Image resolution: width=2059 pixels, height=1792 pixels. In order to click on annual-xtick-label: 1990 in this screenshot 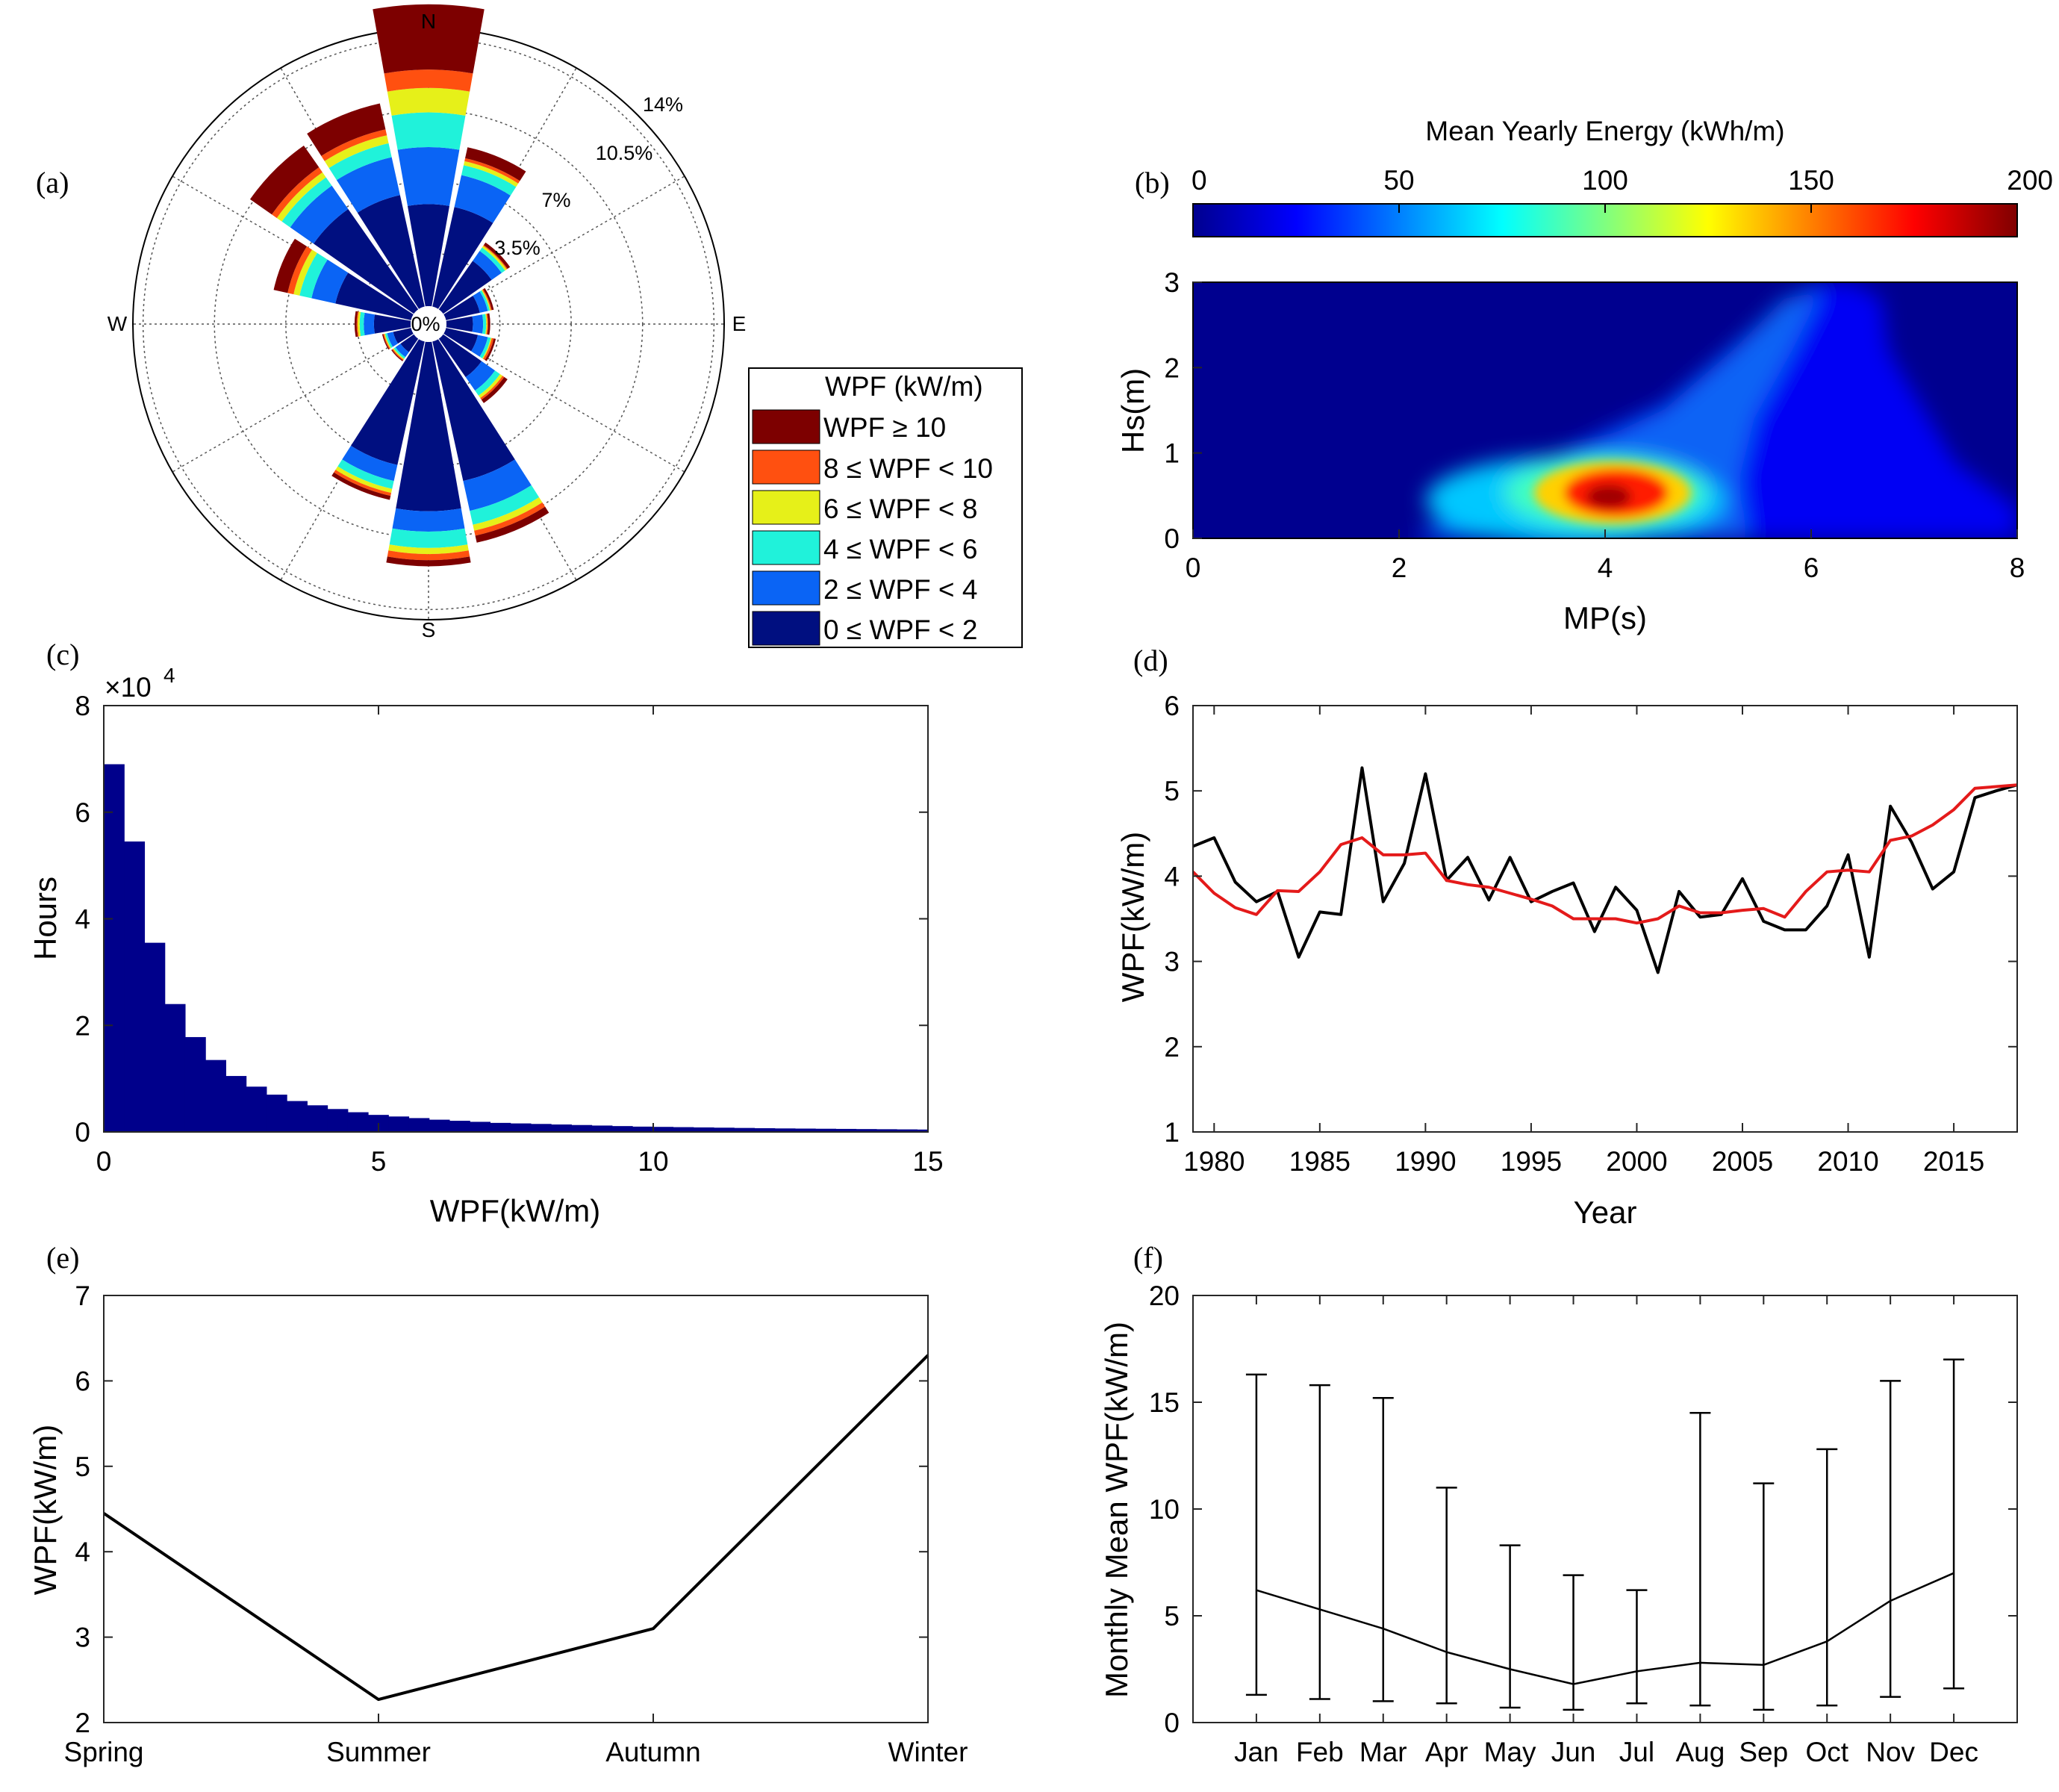, I will do `click(1425, 1161)`.